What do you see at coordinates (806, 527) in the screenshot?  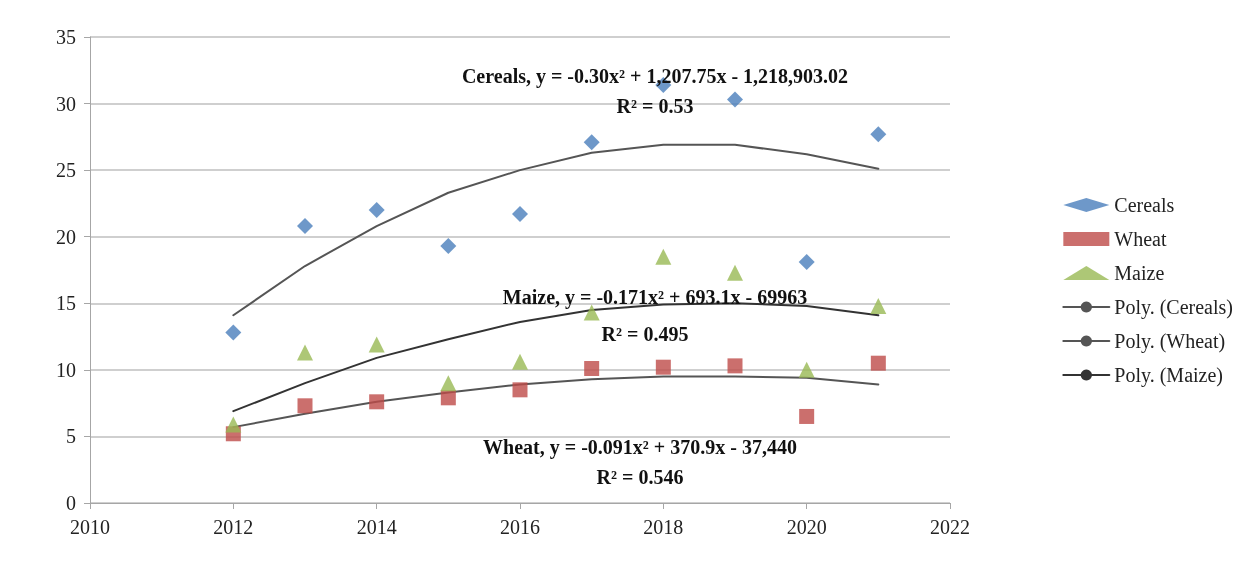 I see `x-tick-label: 2020` at bounding box center [806, 527].